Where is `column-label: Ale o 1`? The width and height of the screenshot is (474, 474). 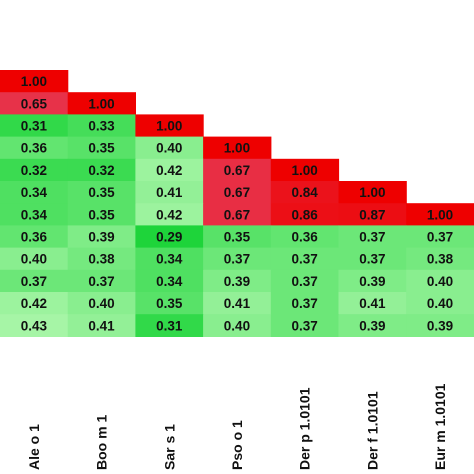
column-label: Ale o 1 is located at coordinates (34, 447).